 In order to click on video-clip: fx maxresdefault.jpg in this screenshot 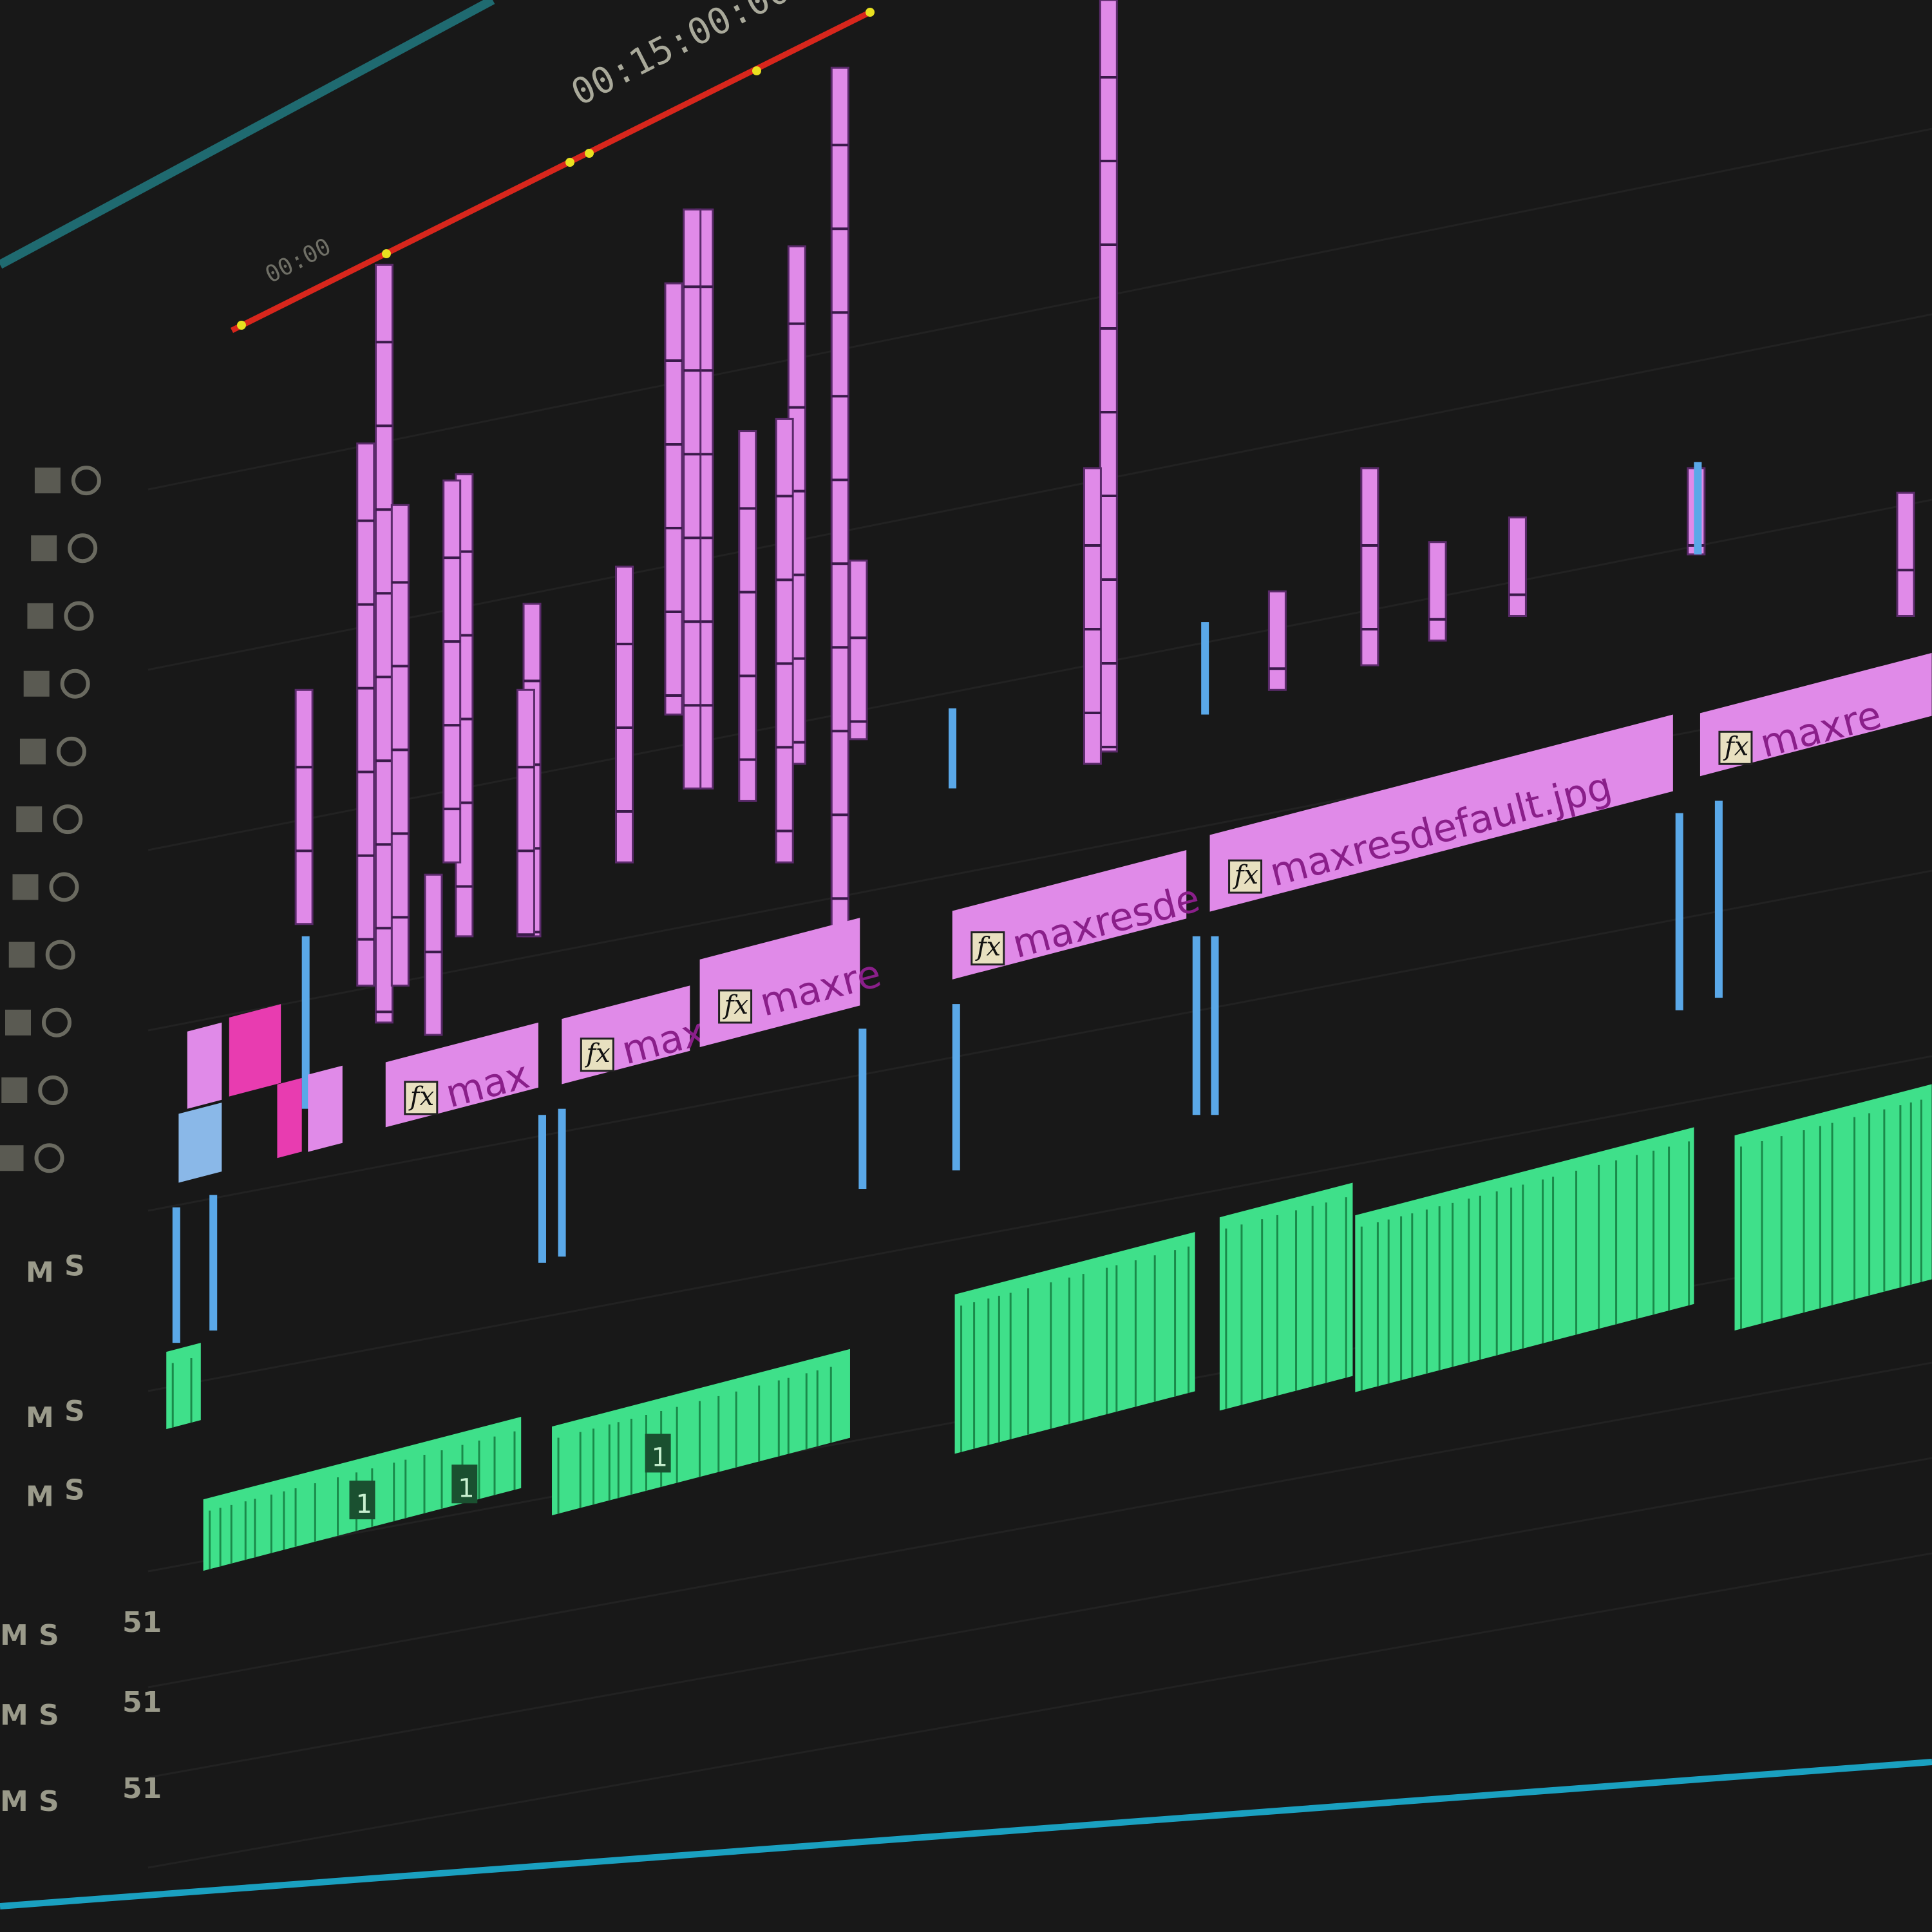, I will do `click(1441, 813)`.